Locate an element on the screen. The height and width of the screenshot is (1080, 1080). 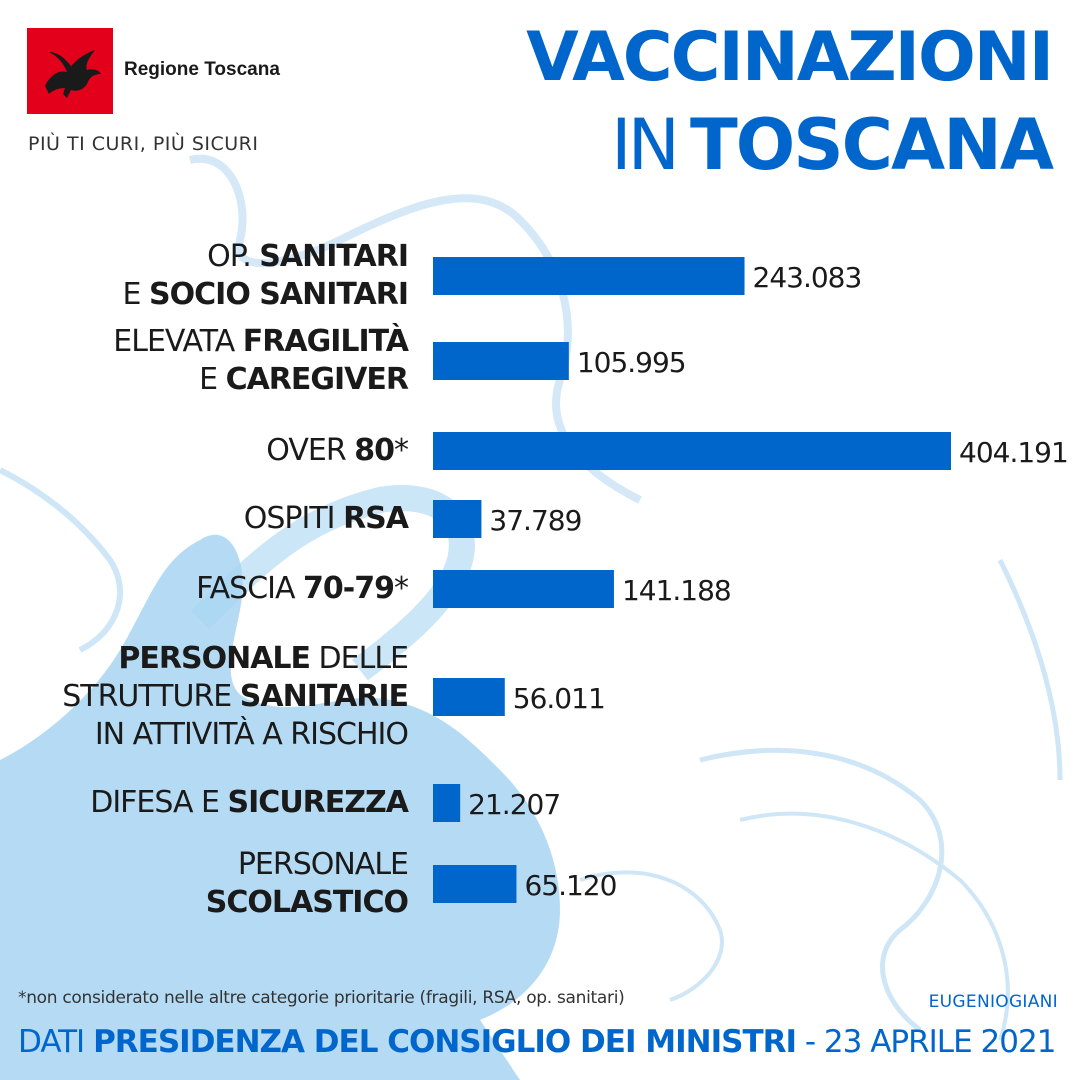
category-label-7: DIFESA E SICUREZZA is located at coordinates (249, 803).